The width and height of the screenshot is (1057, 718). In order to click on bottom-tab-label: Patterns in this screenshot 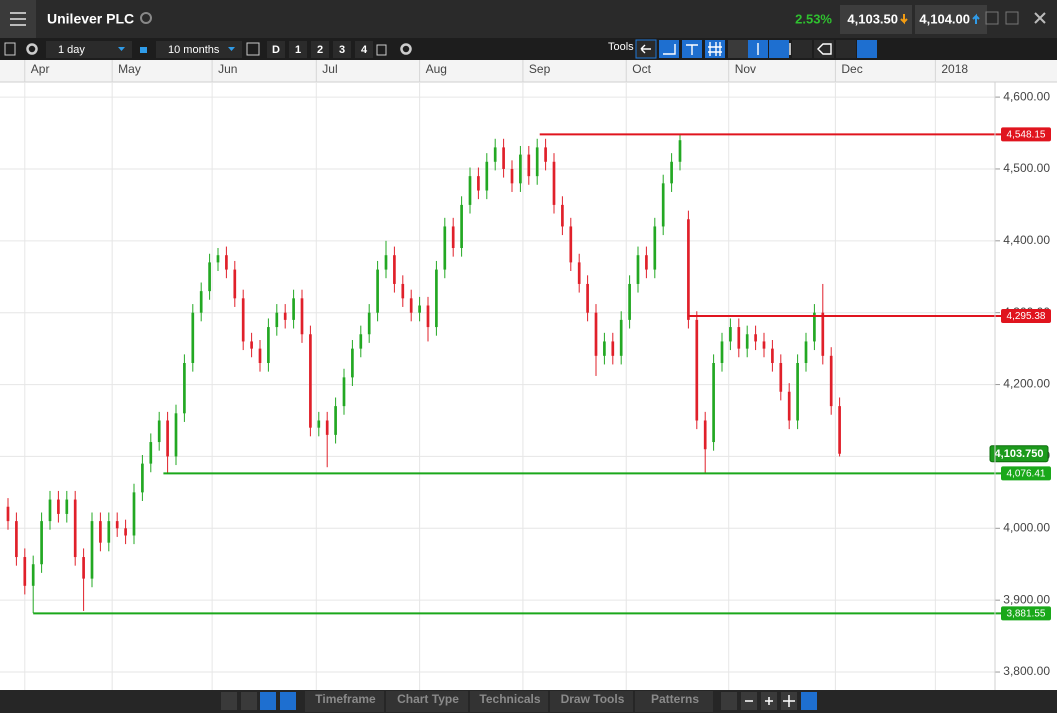, I will do `click(675, 699)`.